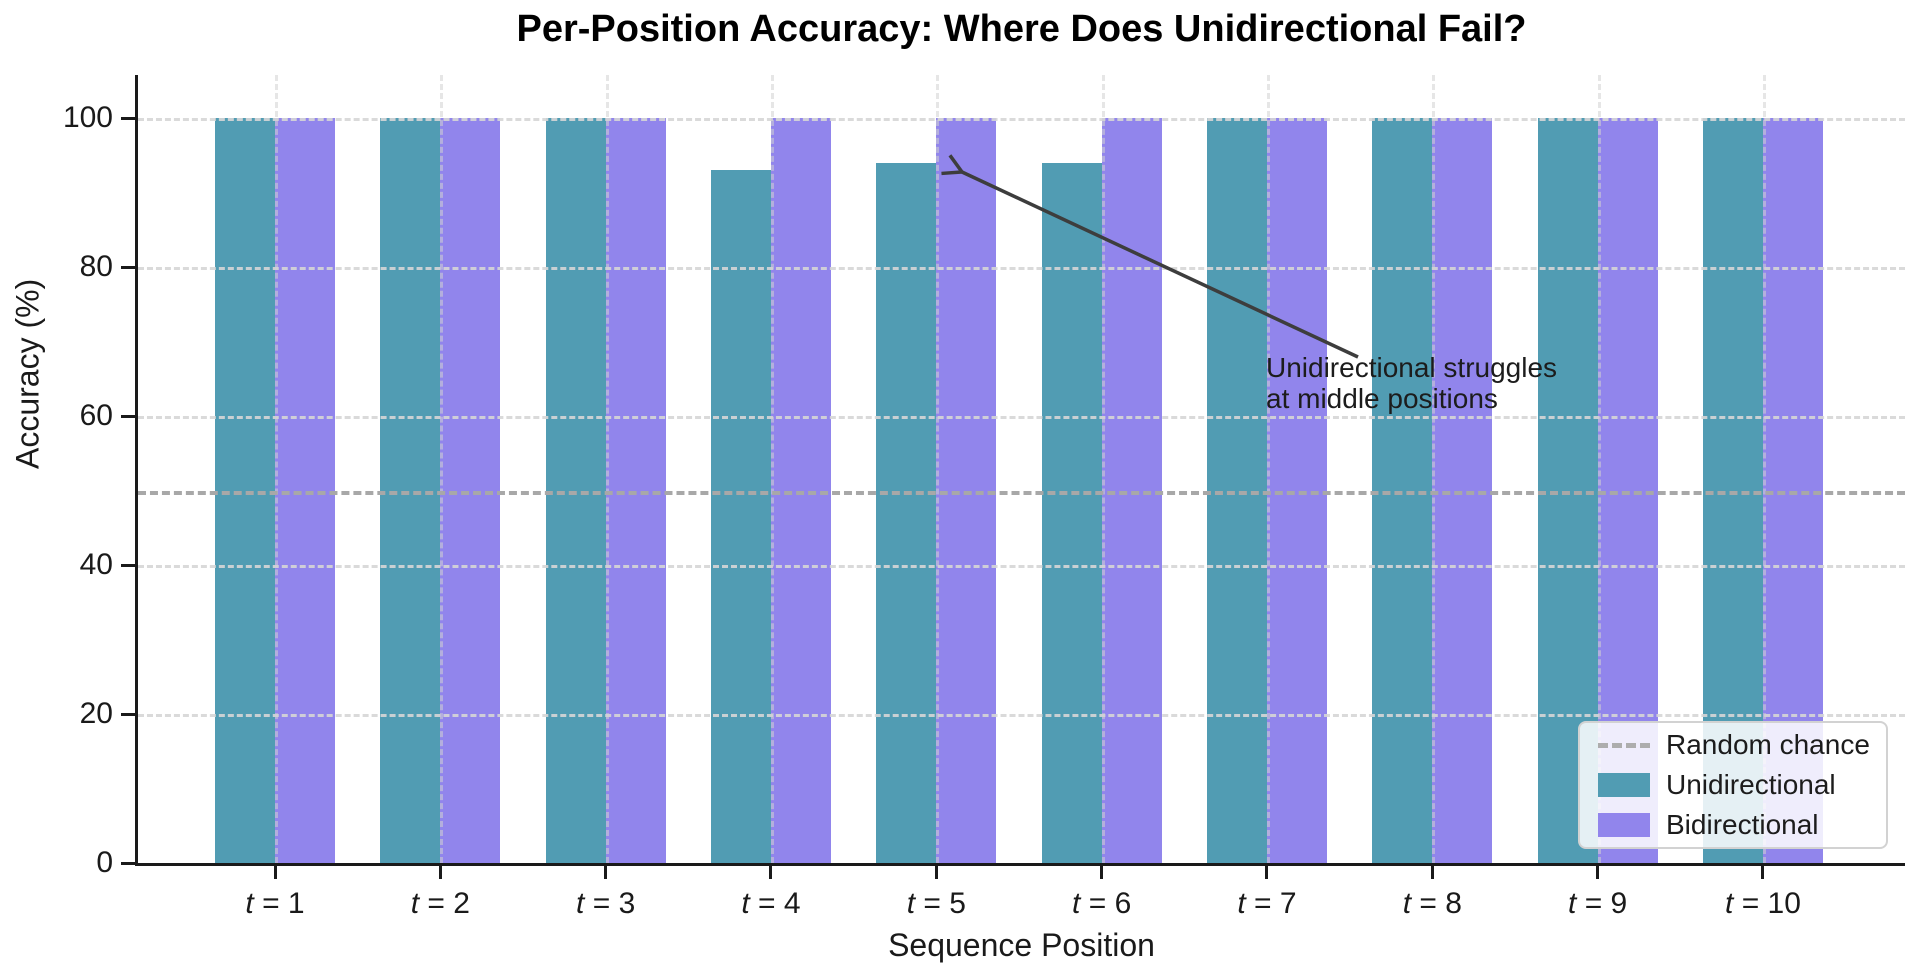 The image size is (1920, 971). I want to click on x-axis-label: Sequence Position, so click(1021, 945).